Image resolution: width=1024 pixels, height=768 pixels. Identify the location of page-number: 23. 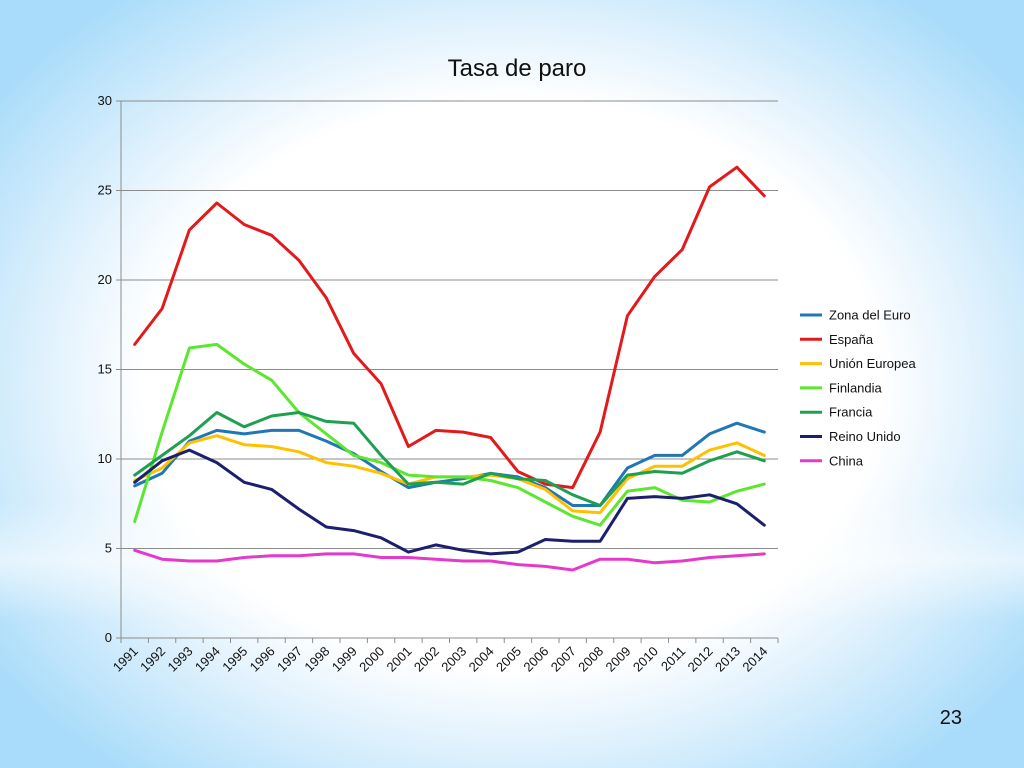
(950, 718).